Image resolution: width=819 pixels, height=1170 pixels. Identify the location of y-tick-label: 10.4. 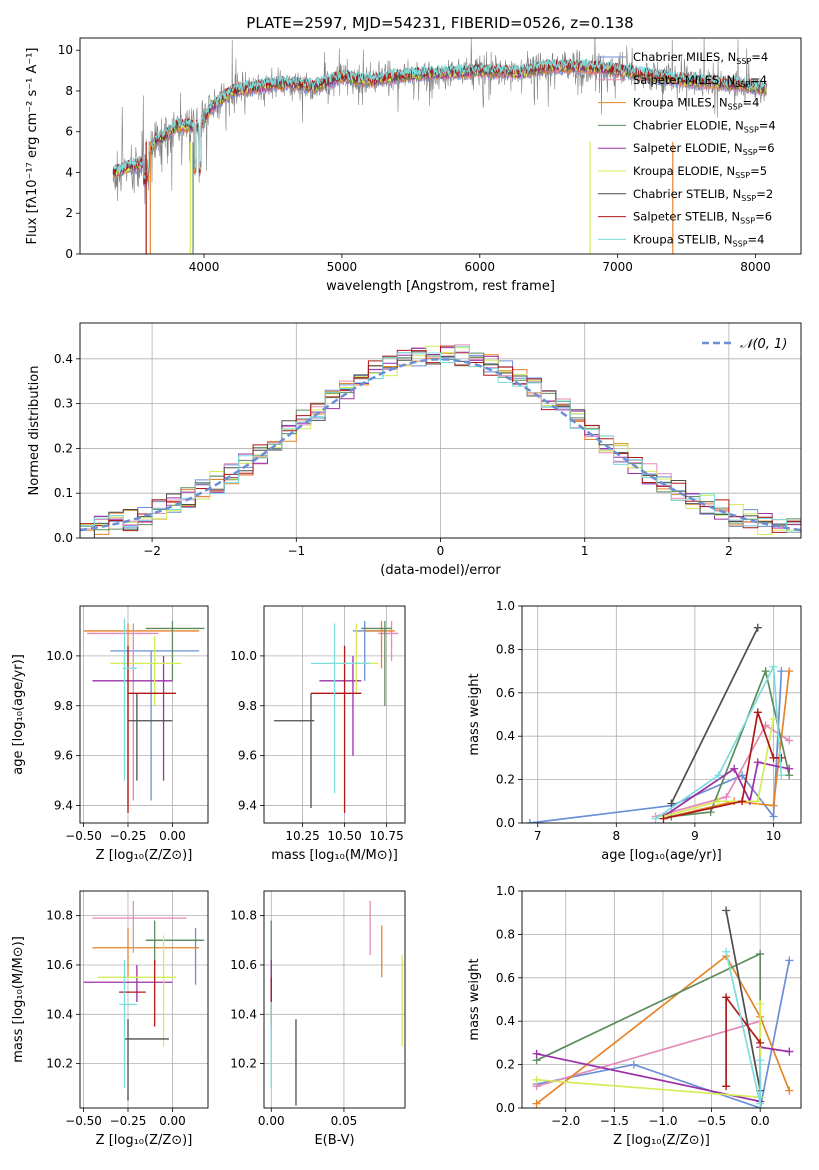
(243, 1014).